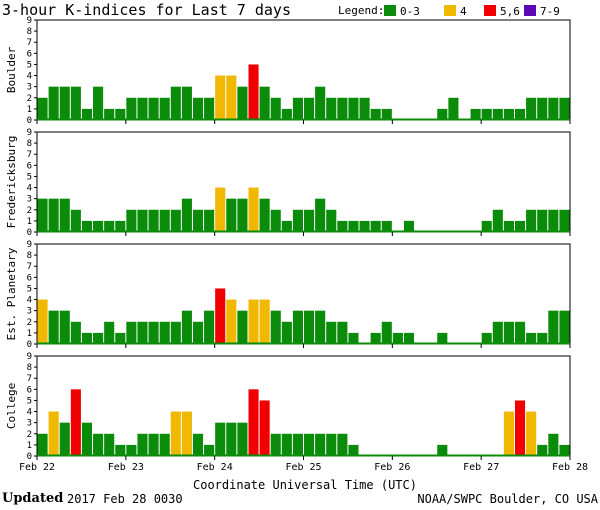 The height and width of the screenshot is (510, 600). I want to click on legend-entry: 5,6, so click(510, 11).